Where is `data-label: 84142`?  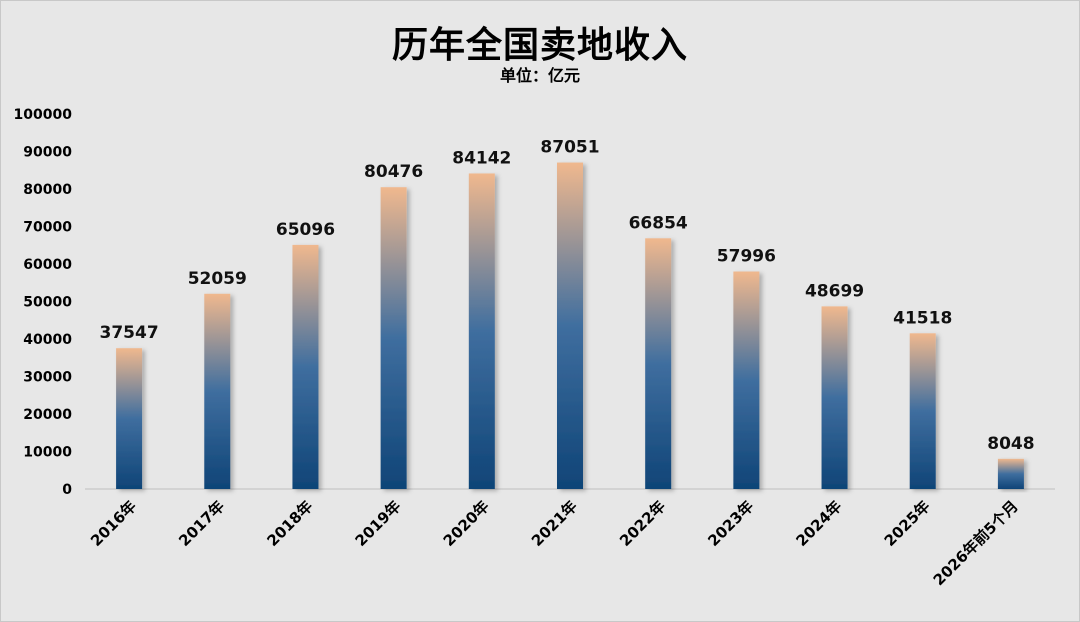
data-label: 84142 is located at coordinates (481, 158).